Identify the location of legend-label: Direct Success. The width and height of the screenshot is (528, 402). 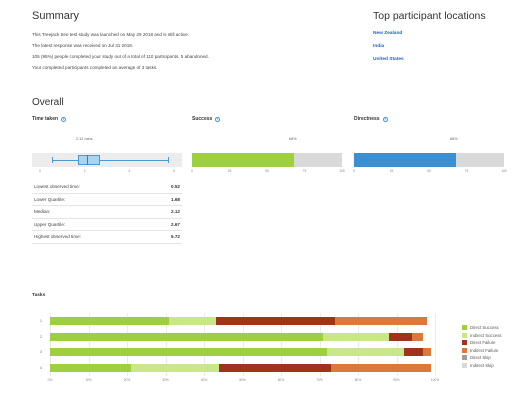
(484, 328).